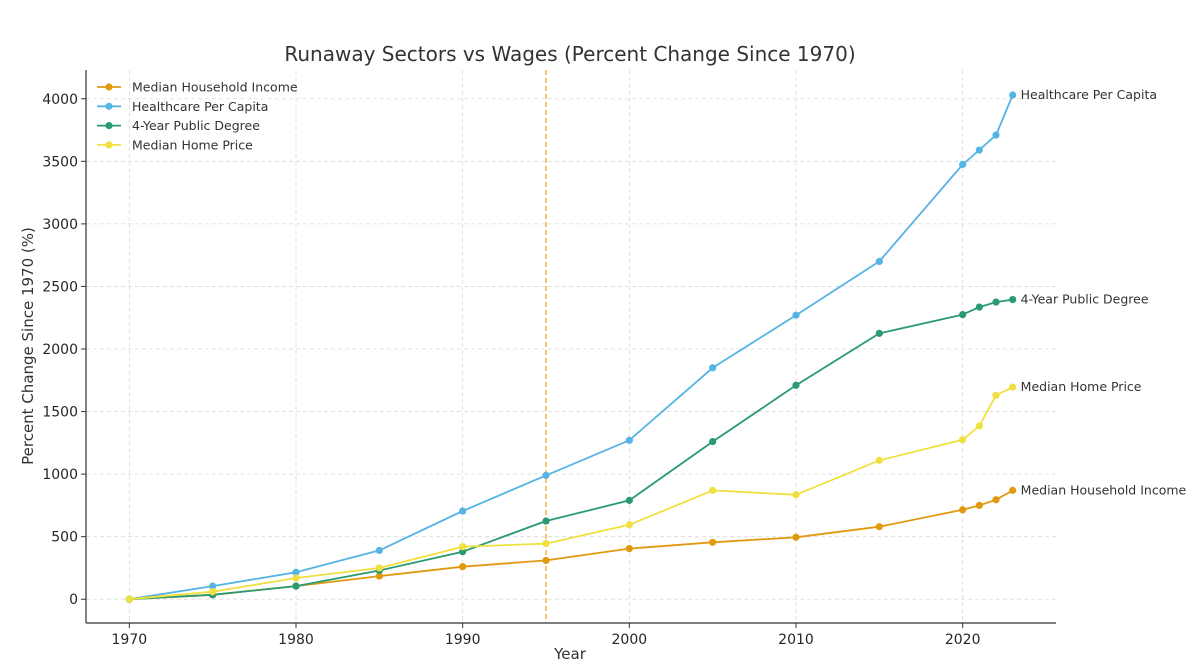 The image size is (1200, 668). I want to click on x-axis-label: Year, so click(570, 654).